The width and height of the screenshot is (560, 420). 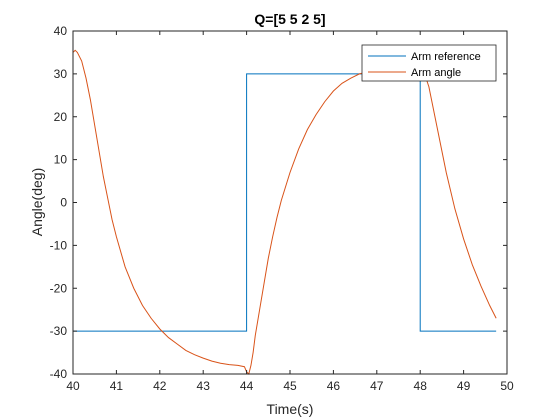 What do you see at coordinates (289, 19) in the screenshot?
I see `chart-title: Q=[5 5 2 5]` at bounding box center [289, 19].